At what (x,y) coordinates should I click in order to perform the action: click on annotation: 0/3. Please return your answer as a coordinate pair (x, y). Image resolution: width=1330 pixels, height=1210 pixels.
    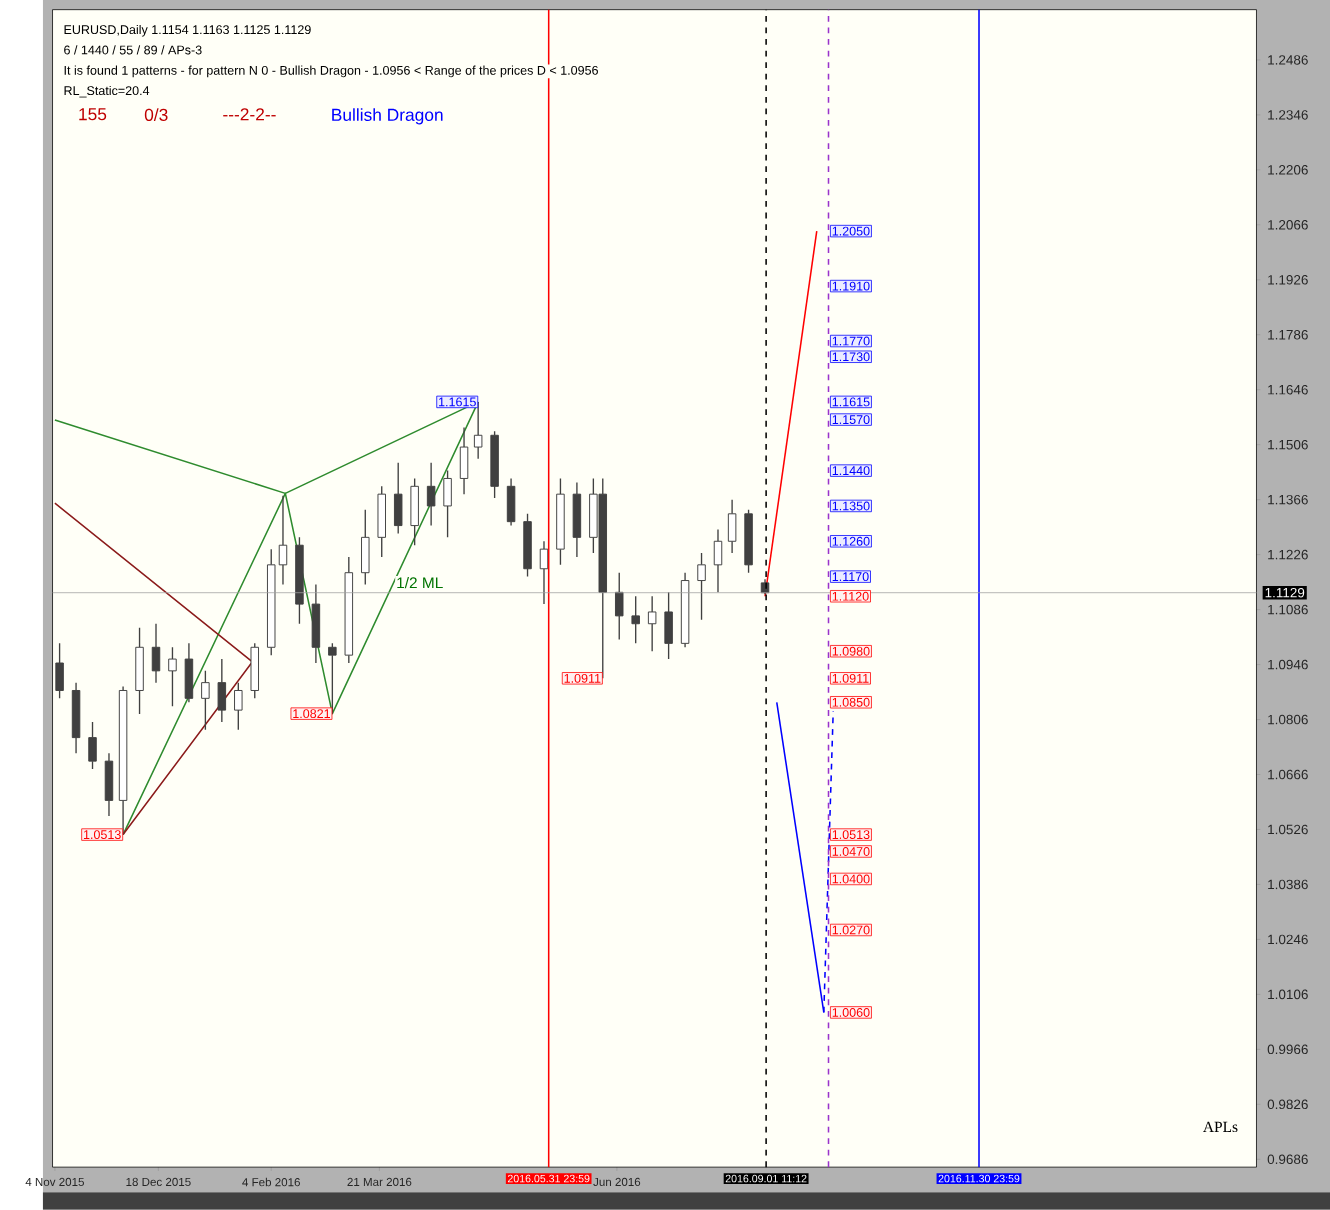
    Looking at the image, I should click on (156, 115).